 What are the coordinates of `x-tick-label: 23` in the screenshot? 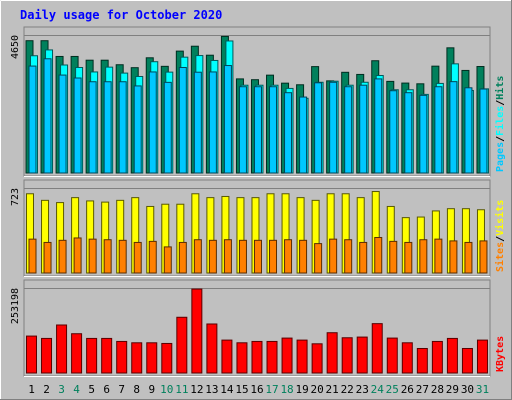 It's located at (362, 389).